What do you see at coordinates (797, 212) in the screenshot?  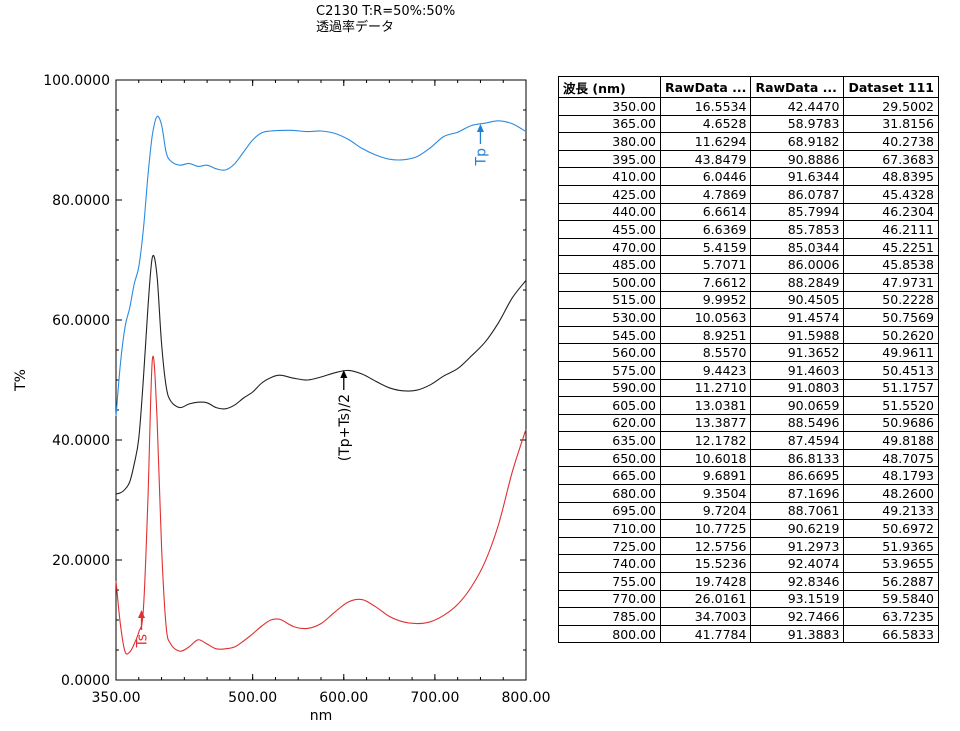 I see `table-cell: 85.7994` at bounding box center [797, 212].